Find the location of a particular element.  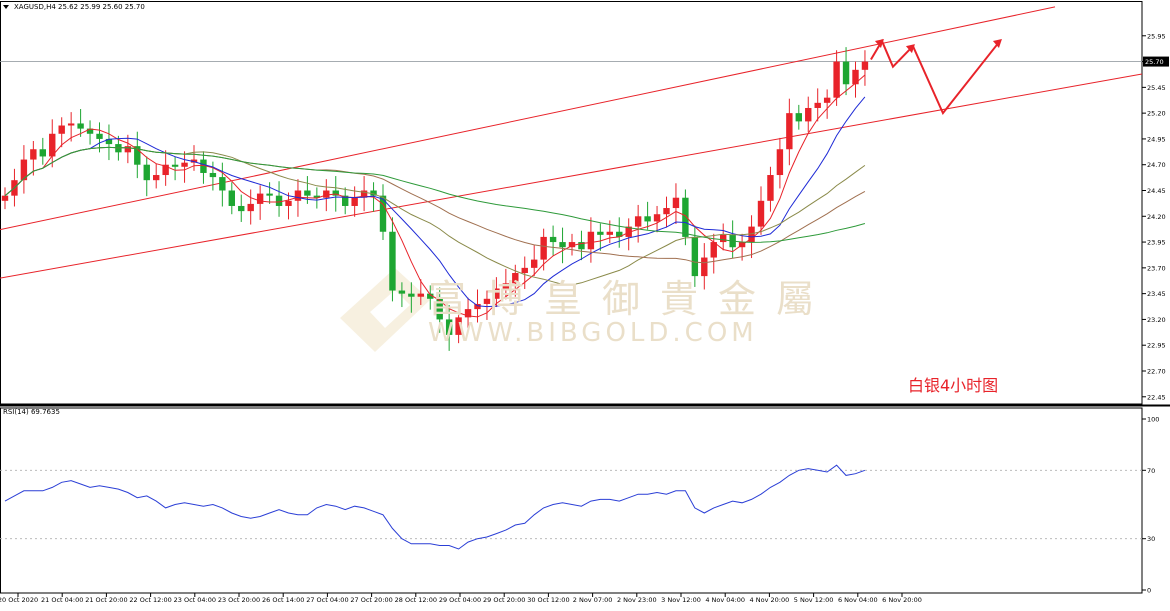

x-tick-label: 2 Nov 23:00 is located at coordinates (637, 600).